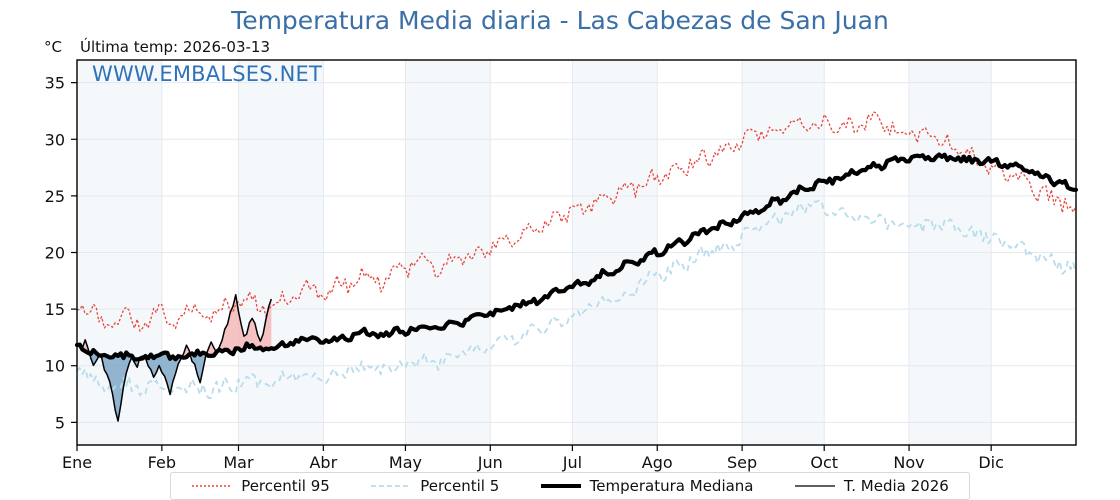 Image resolution: width=1120 pixels, height=500 pixels. I want to click on y-axis-unit-label: °C, so click(53, 47).